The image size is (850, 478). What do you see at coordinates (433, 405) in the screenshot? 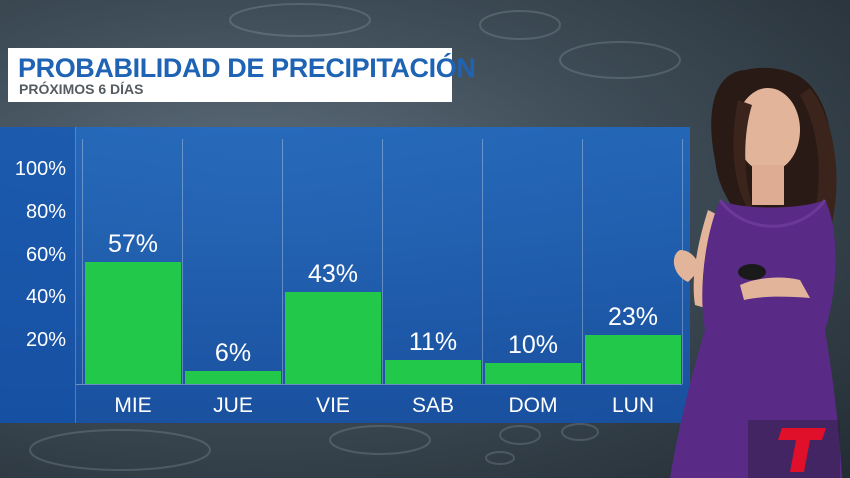
I see `x-category-label: SAB` at bounding box center [433, 405].